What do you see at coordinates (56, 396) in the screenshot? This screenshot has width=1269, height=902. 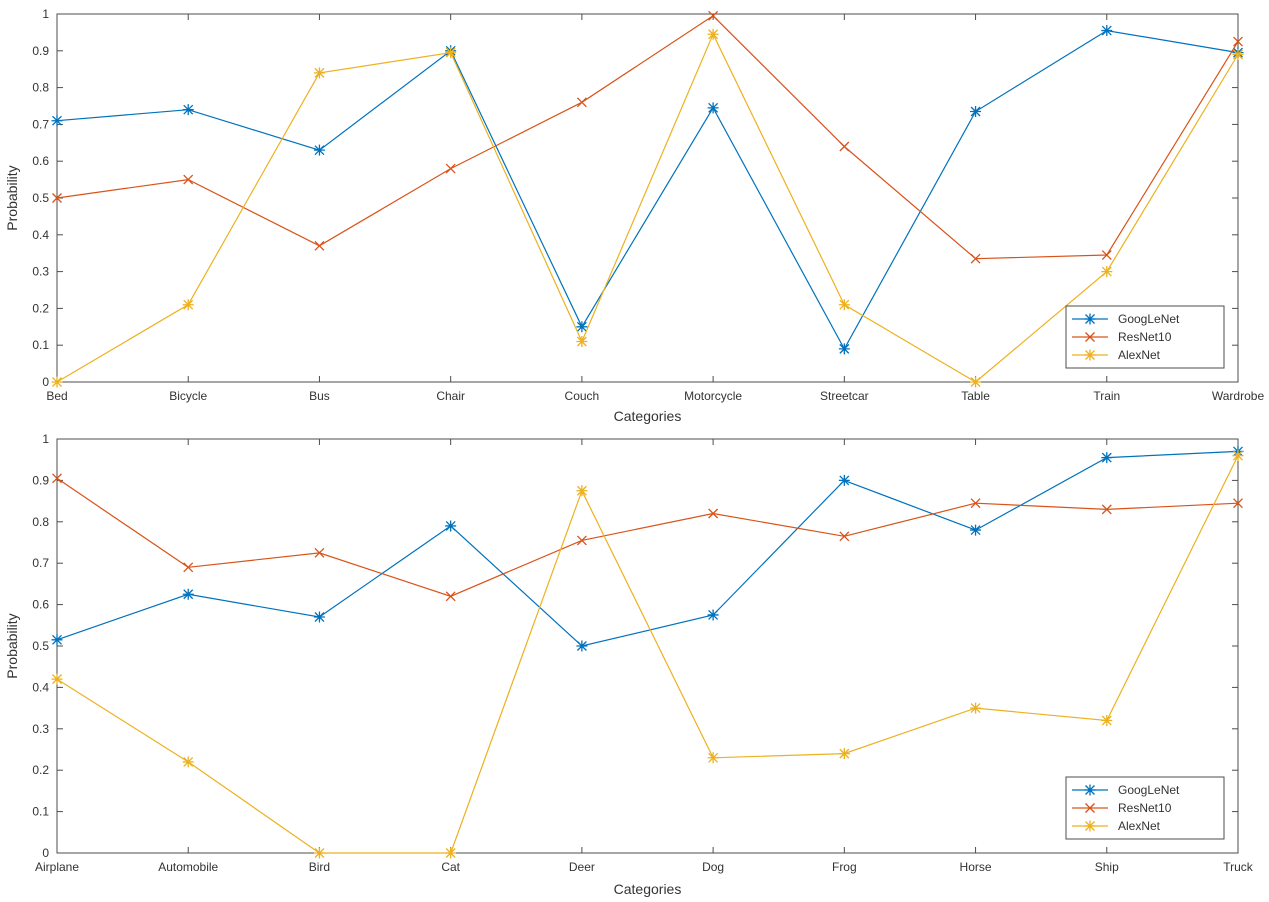 I see `x-tick-label-bed: Bed` at bounding box center [56, 396].